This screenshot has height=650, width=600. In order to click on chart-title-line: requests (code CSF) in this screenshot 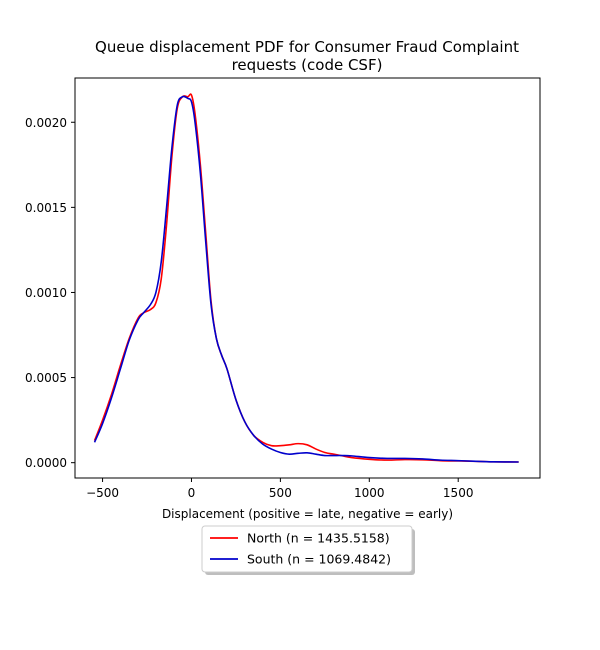, I will do `click(307, 65)`.